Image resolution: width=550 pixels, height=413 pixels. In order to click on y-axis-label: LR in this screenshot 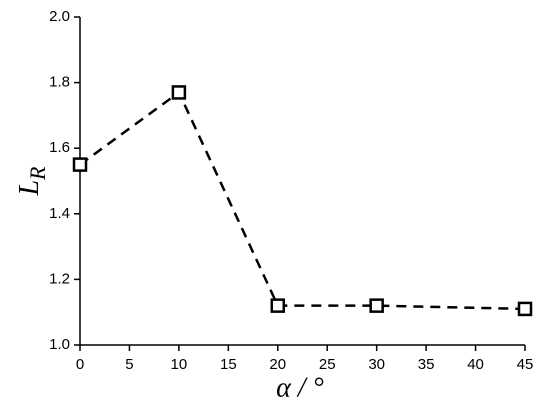, I will do `click(32, 181)`.